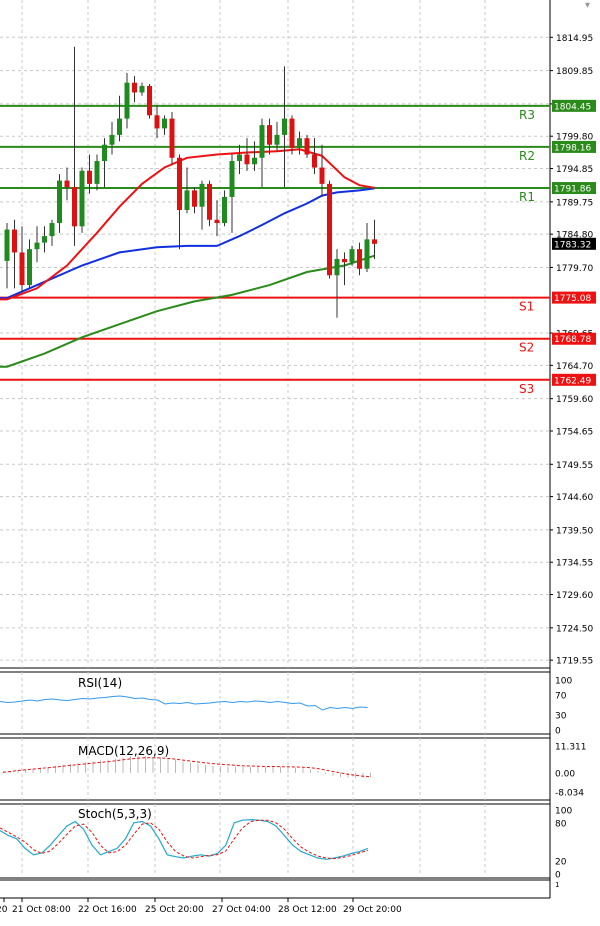  I want to click on price-tick-label: 1744.60, so click(574, 498).